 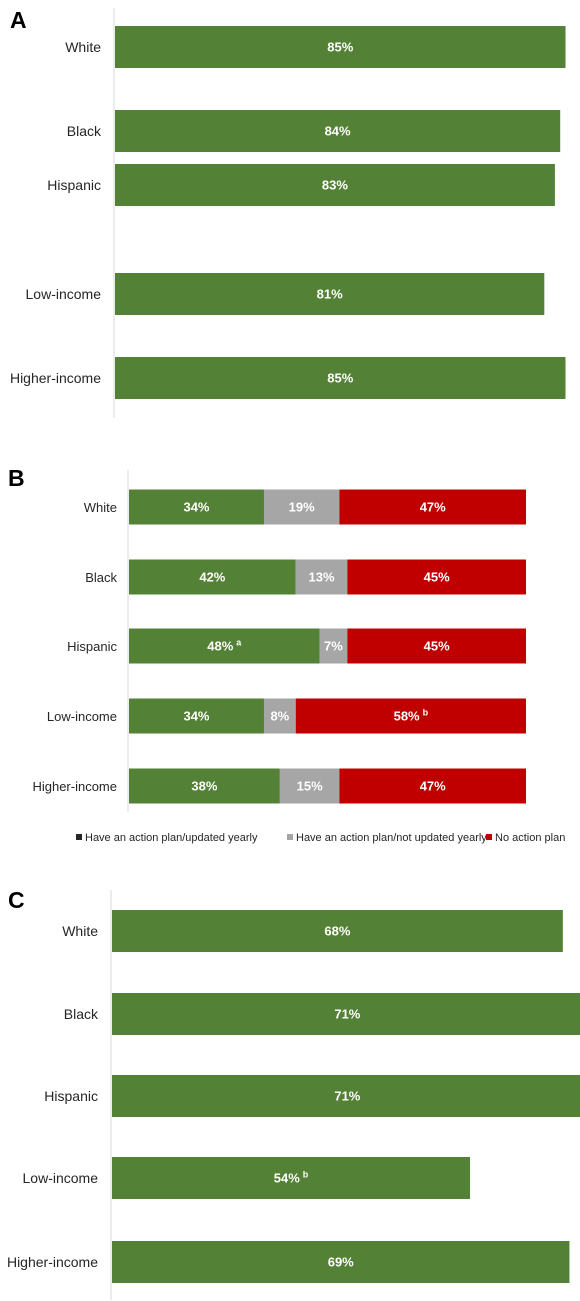 I want to click on panel-letter: B, so click(x=16, y=478).